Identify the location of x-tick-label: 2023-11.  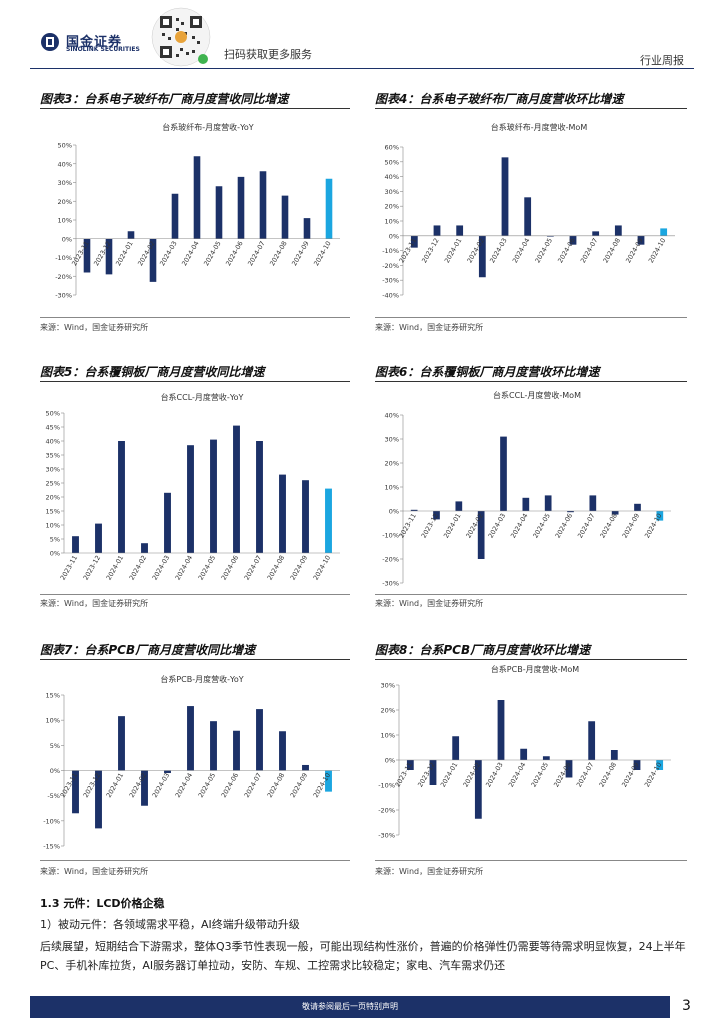
(69, 568).